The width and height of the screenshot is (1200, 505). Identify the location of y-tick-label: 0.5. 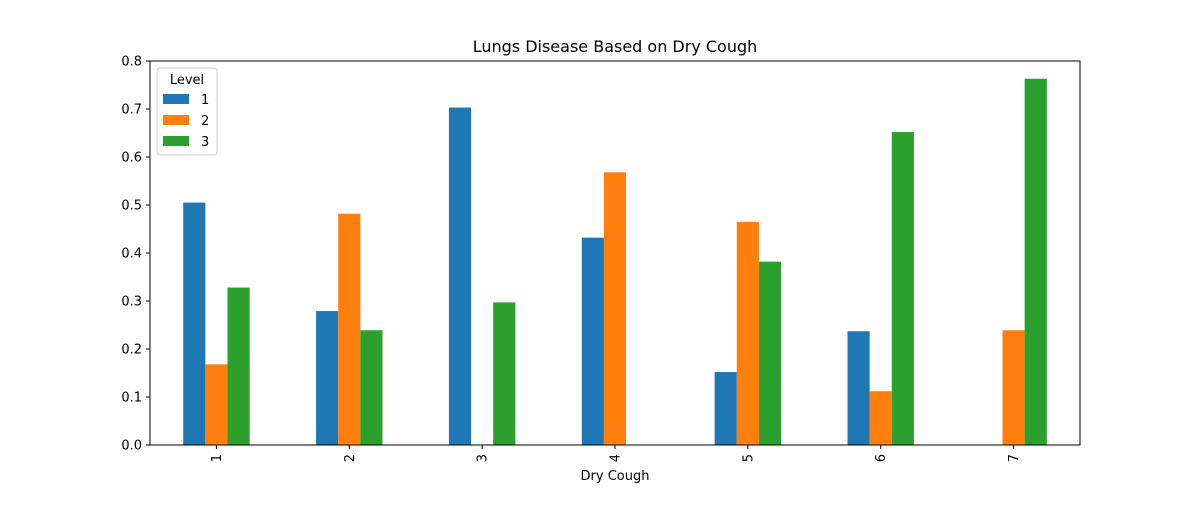
(131, 206).